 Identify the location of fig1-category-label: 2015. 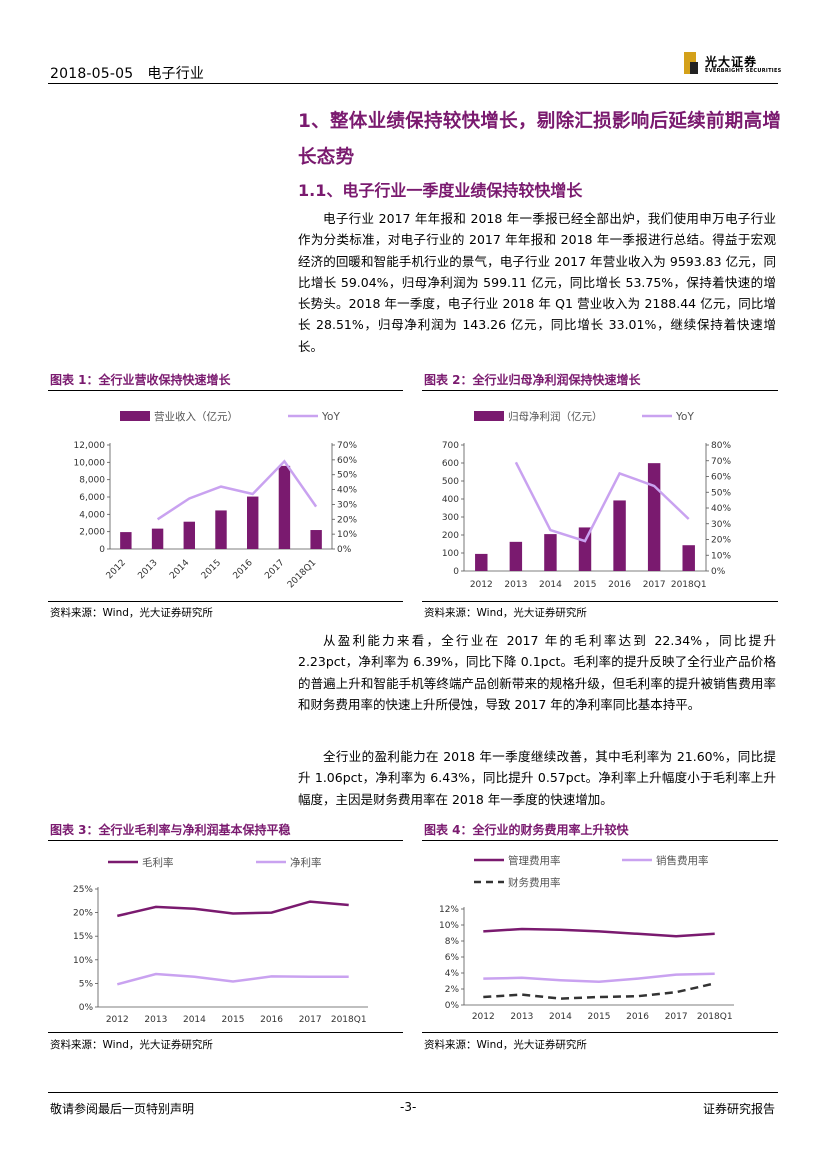
(211, 569).